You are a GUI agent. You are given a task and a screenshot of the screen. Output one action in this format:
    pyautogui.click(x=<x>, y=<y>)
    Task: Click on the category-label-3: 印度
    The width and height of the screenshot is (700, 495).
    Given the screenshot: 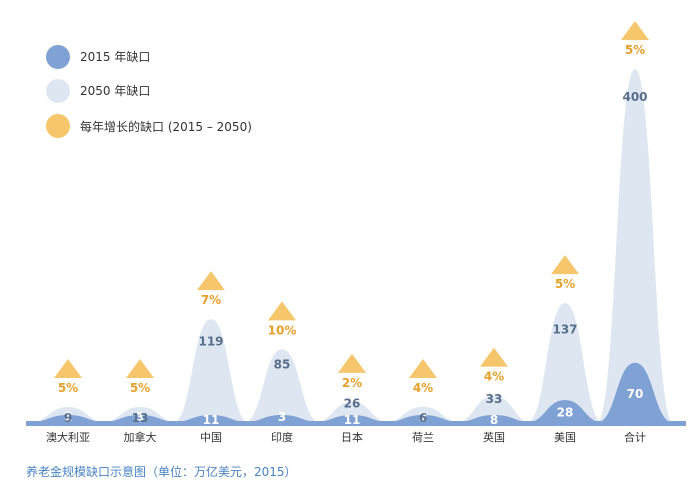 What is the action you would take?
    pyautogui.click(x=282, y=437)
    